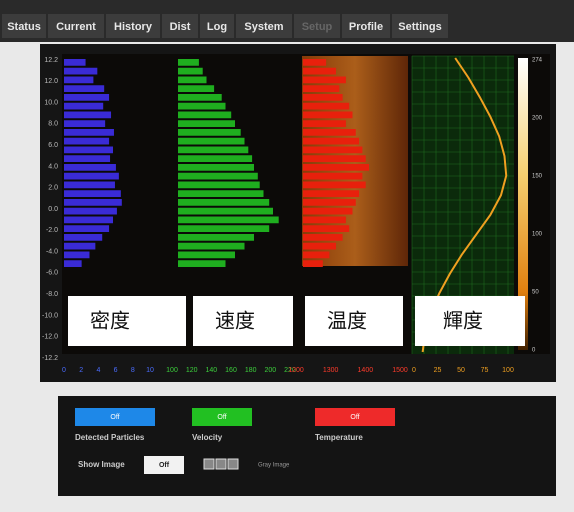 The width and height of the screenshot is (574, 512). Describe the element at coordinates (51, 102) in the screenshot. I see `y-axis-label: 10.0` at that location.